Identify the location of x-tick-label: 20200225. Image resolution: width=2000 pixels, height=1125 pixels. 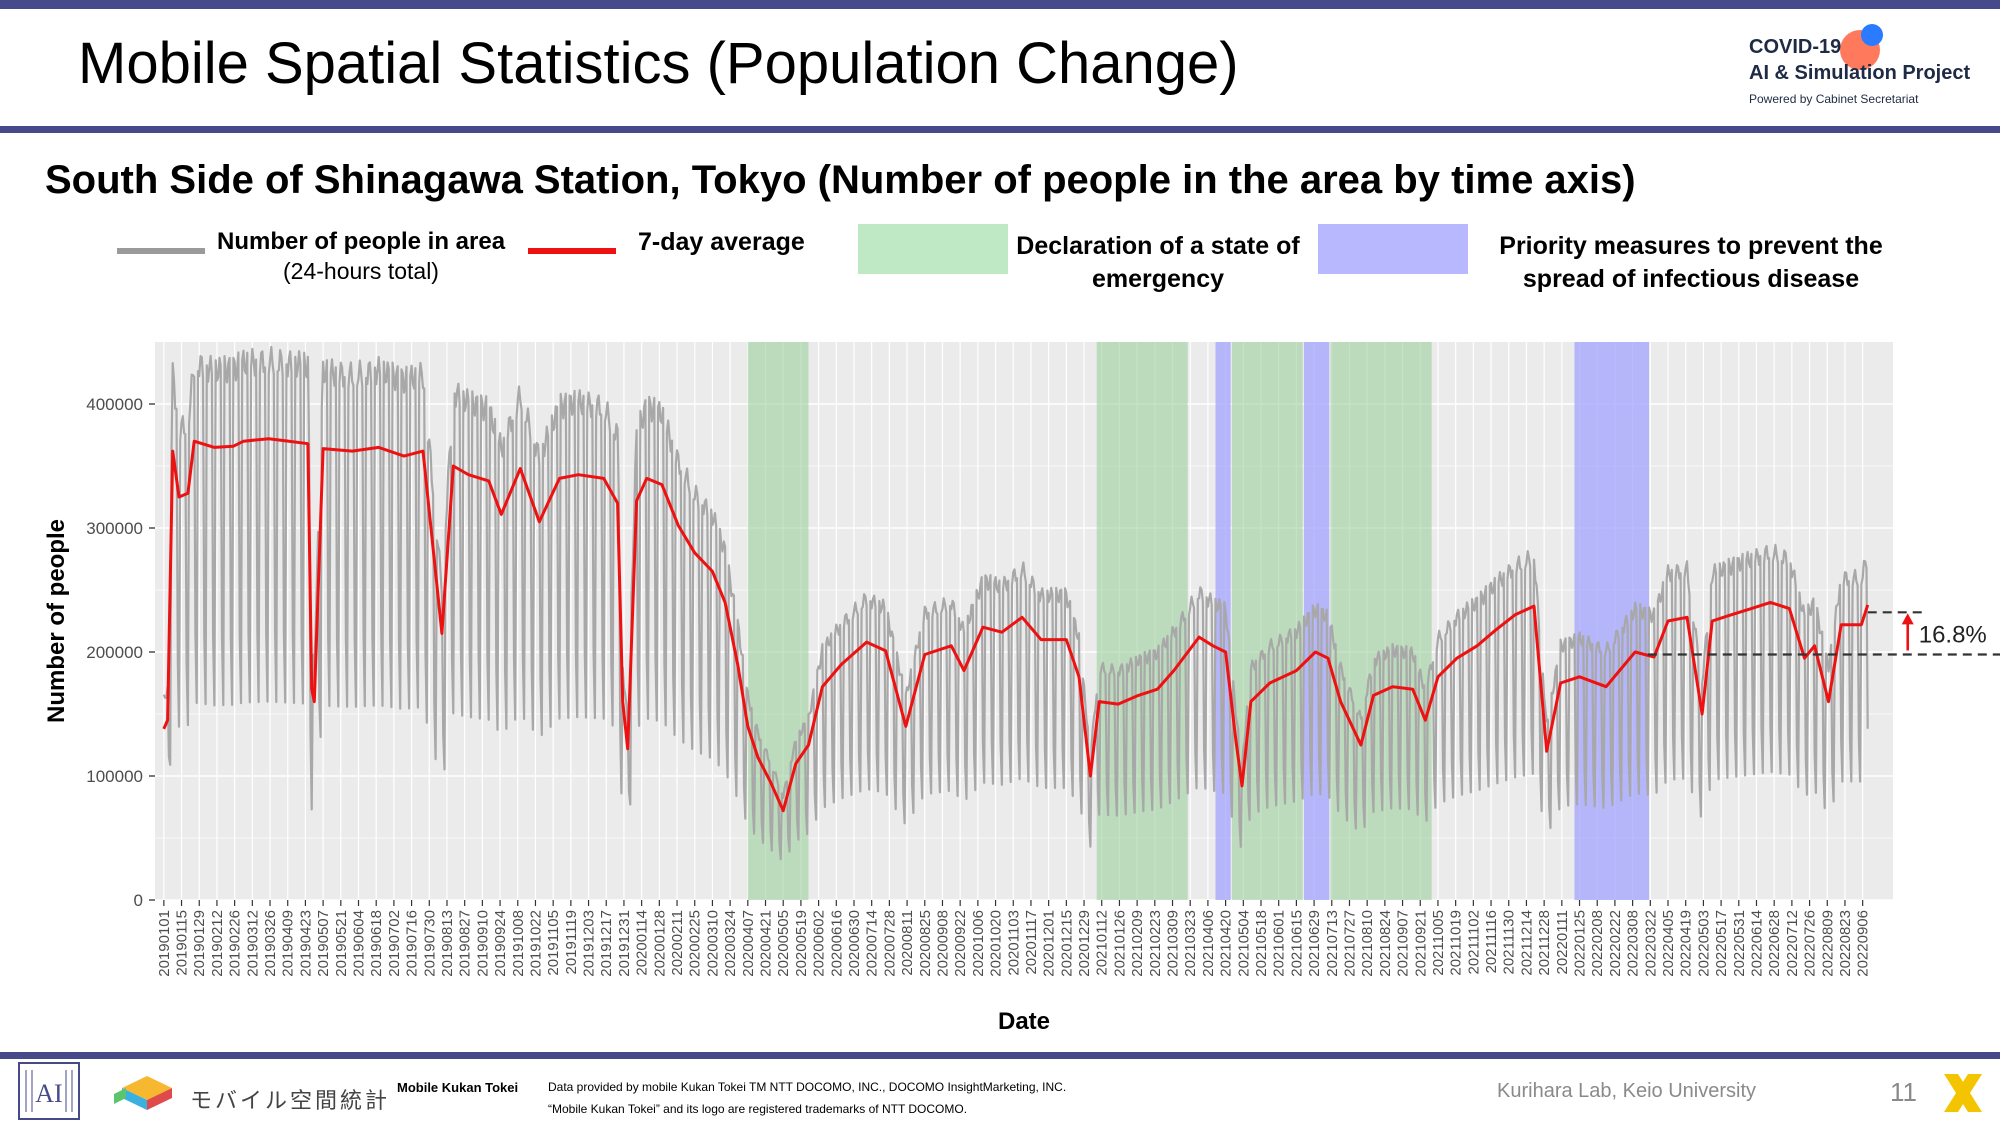
(695, 943).